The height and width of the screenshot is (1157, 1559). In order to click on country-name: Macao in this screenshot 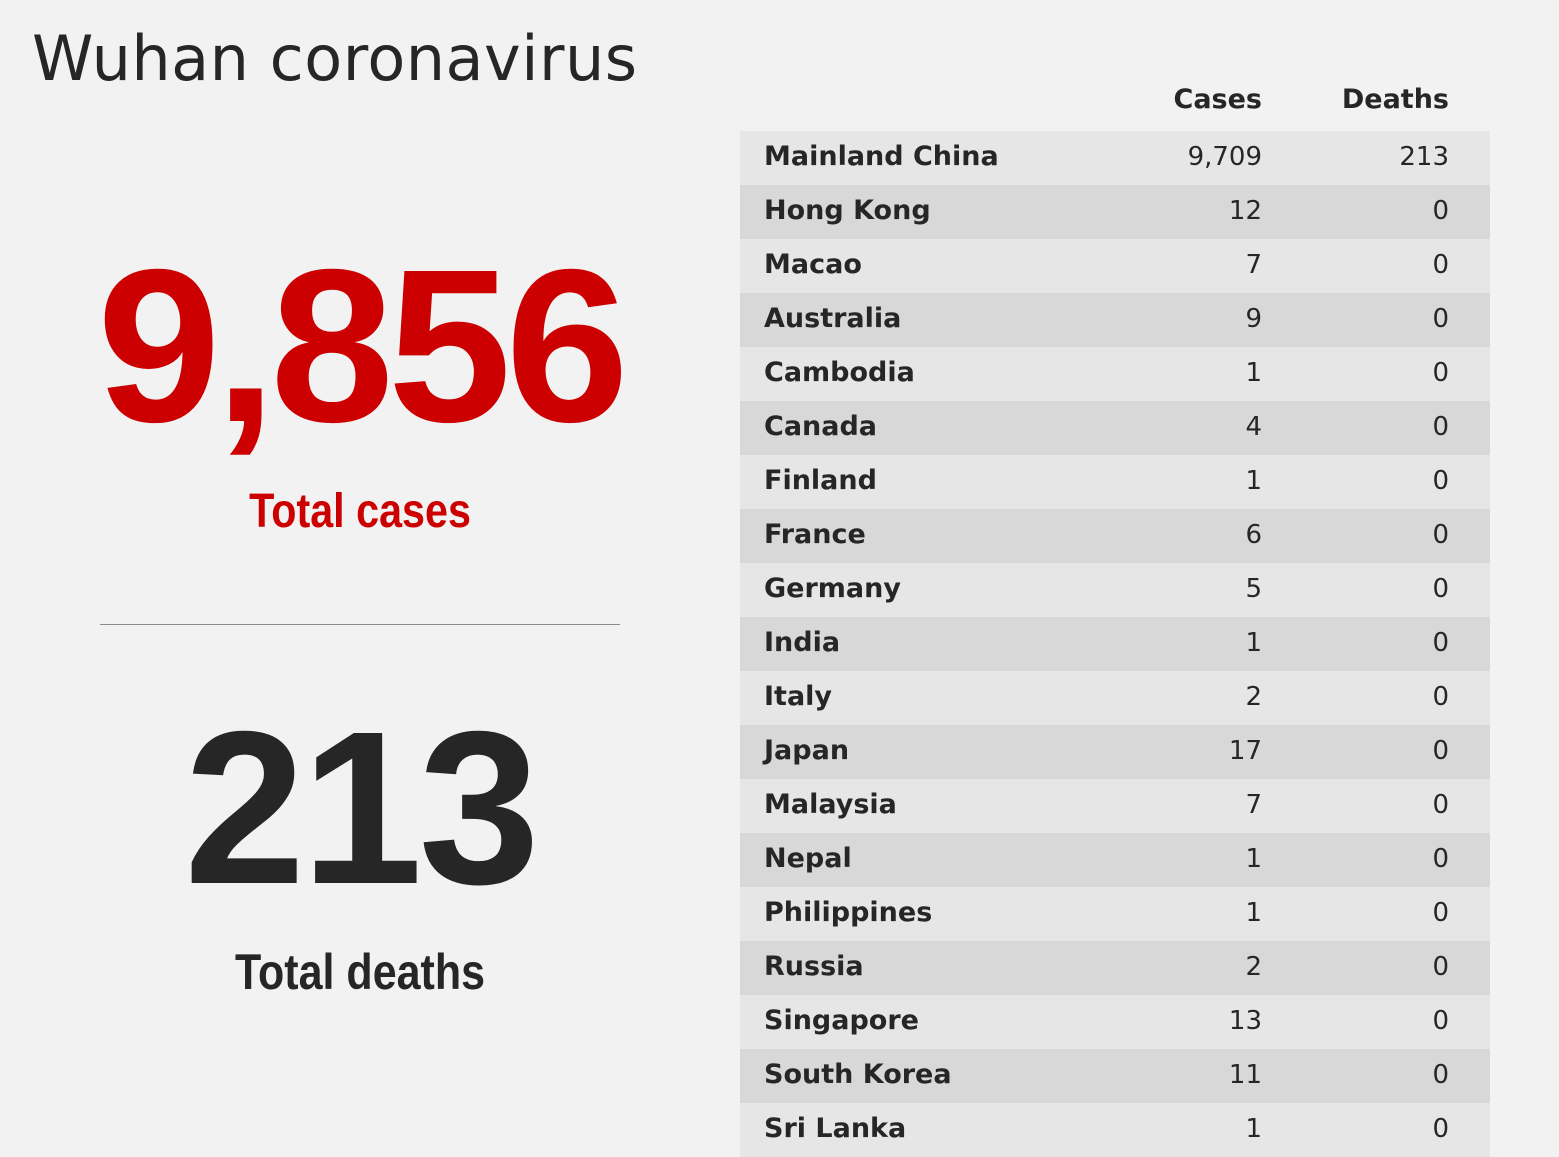, I will do `click(813, 264)`.